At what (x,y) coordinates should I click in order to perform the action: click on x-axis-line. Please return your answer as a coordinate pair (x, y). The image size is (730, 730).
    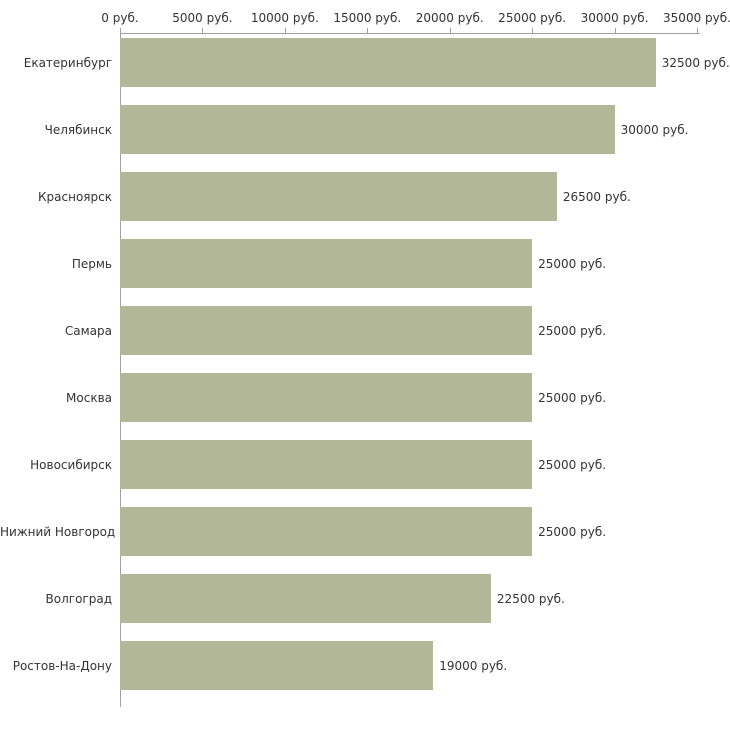
    Looking at the image, I should click on (410, 33).